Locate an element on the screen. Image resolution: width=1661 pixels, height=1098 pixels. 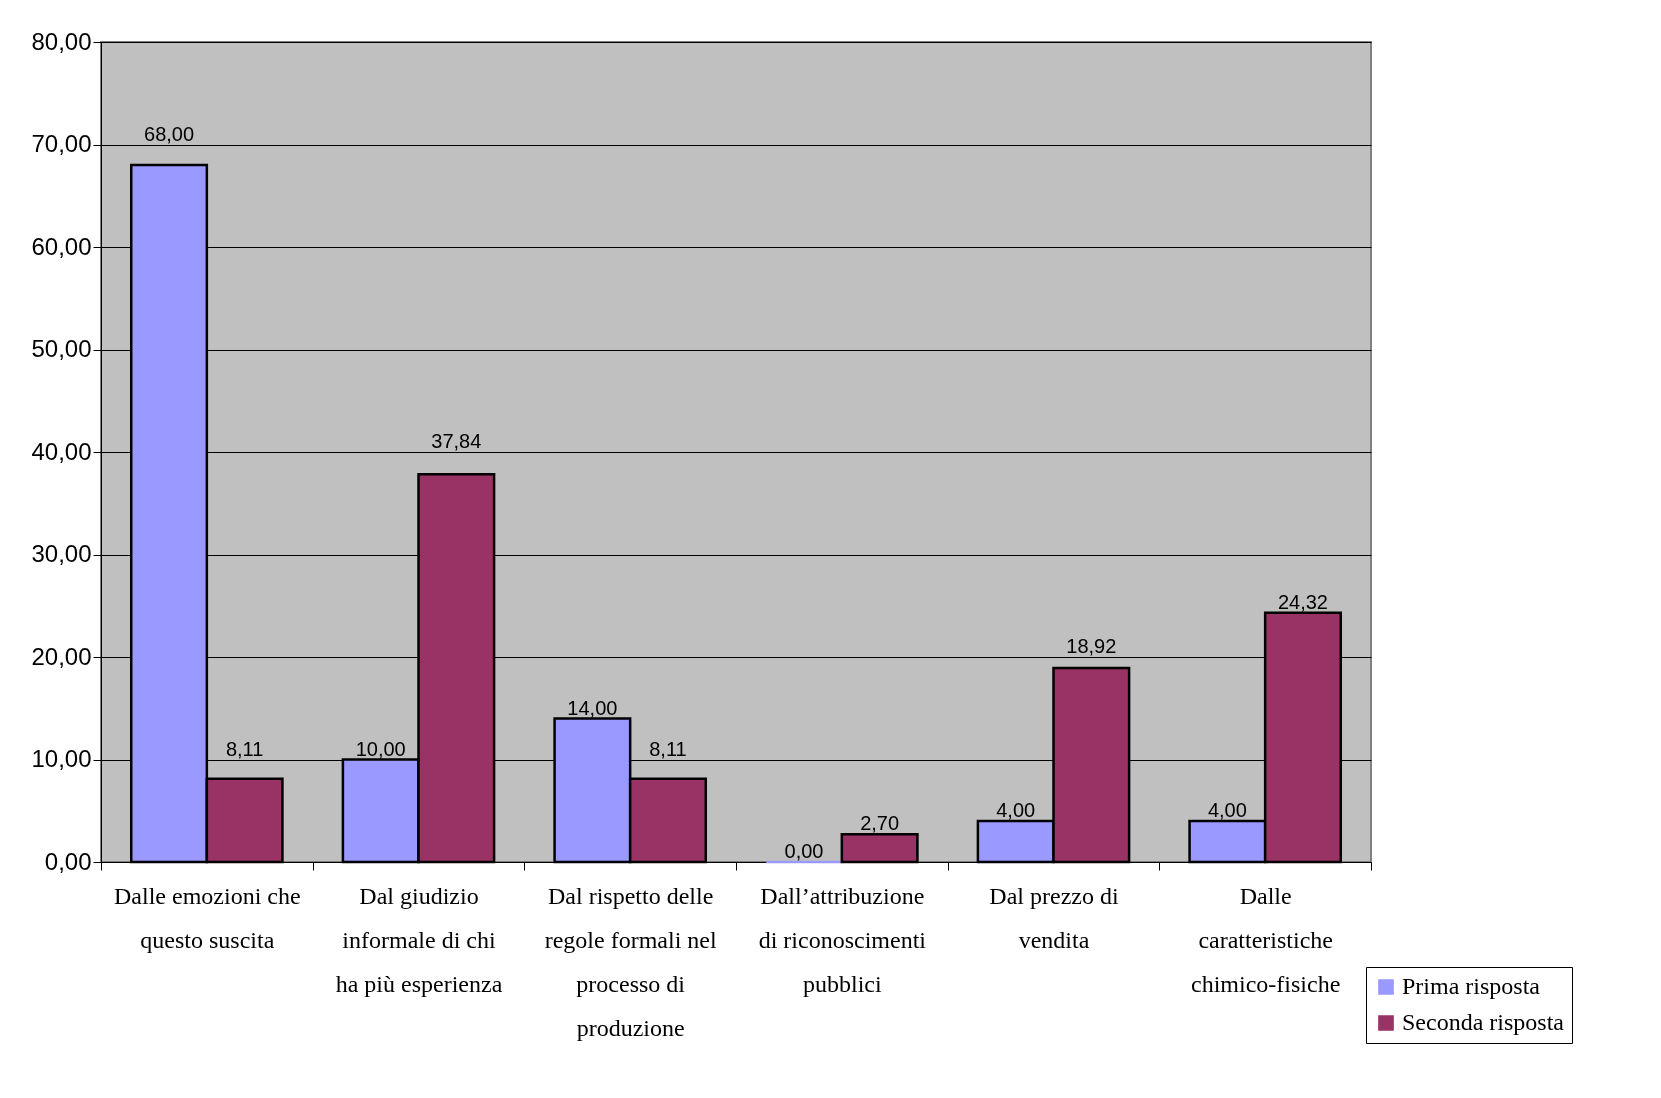
bar is located at coordinates (879, 848).